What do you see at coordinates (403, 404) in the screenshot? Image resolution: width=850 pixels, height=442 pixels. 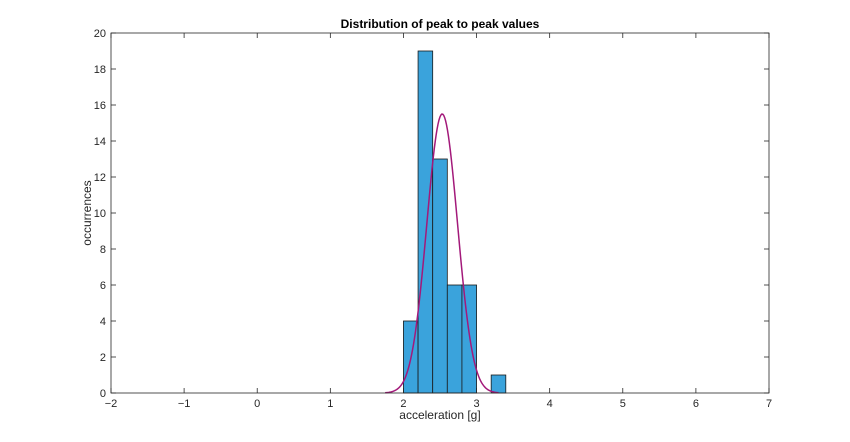 I see `x-tick-label: 2` at bounding box center [403, 404].